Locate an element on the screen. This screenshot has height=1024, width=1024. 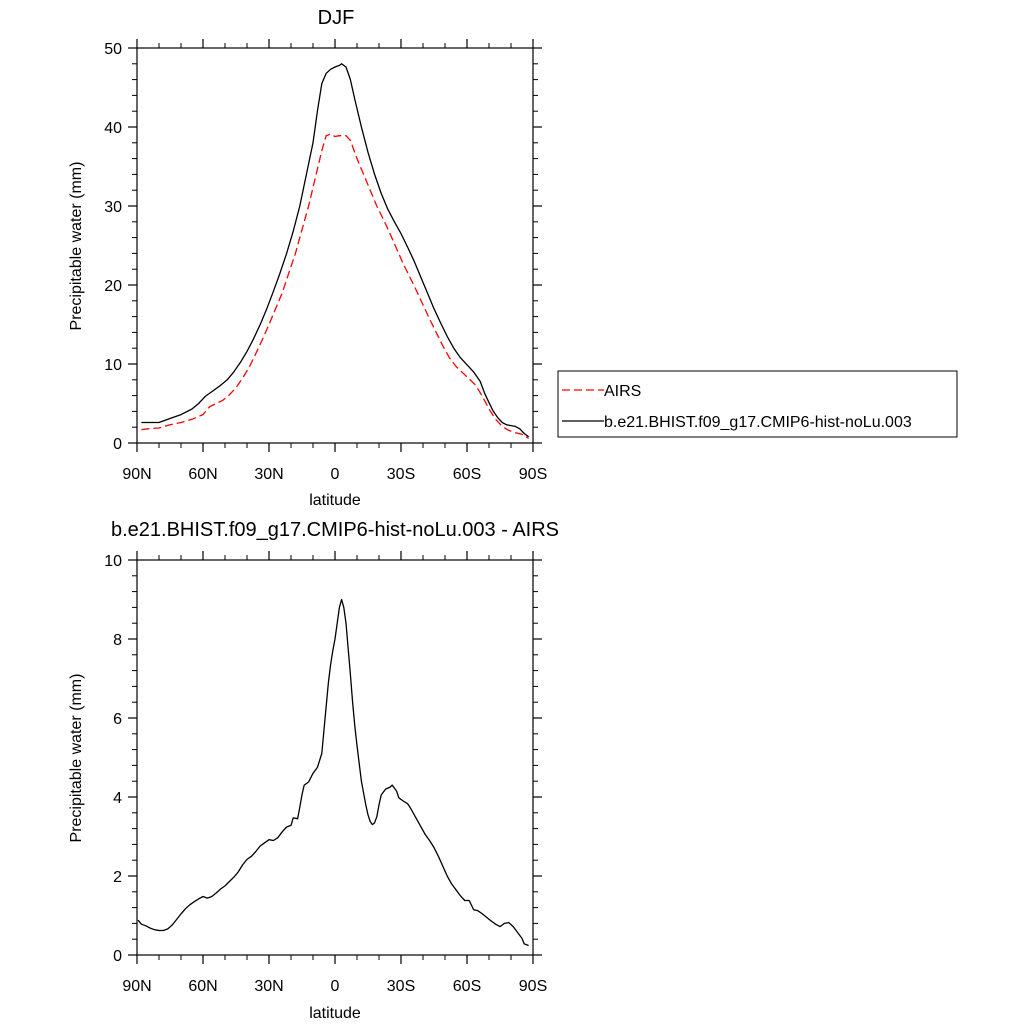
y-tick-label: 50 is located at coordinates (113, 49).